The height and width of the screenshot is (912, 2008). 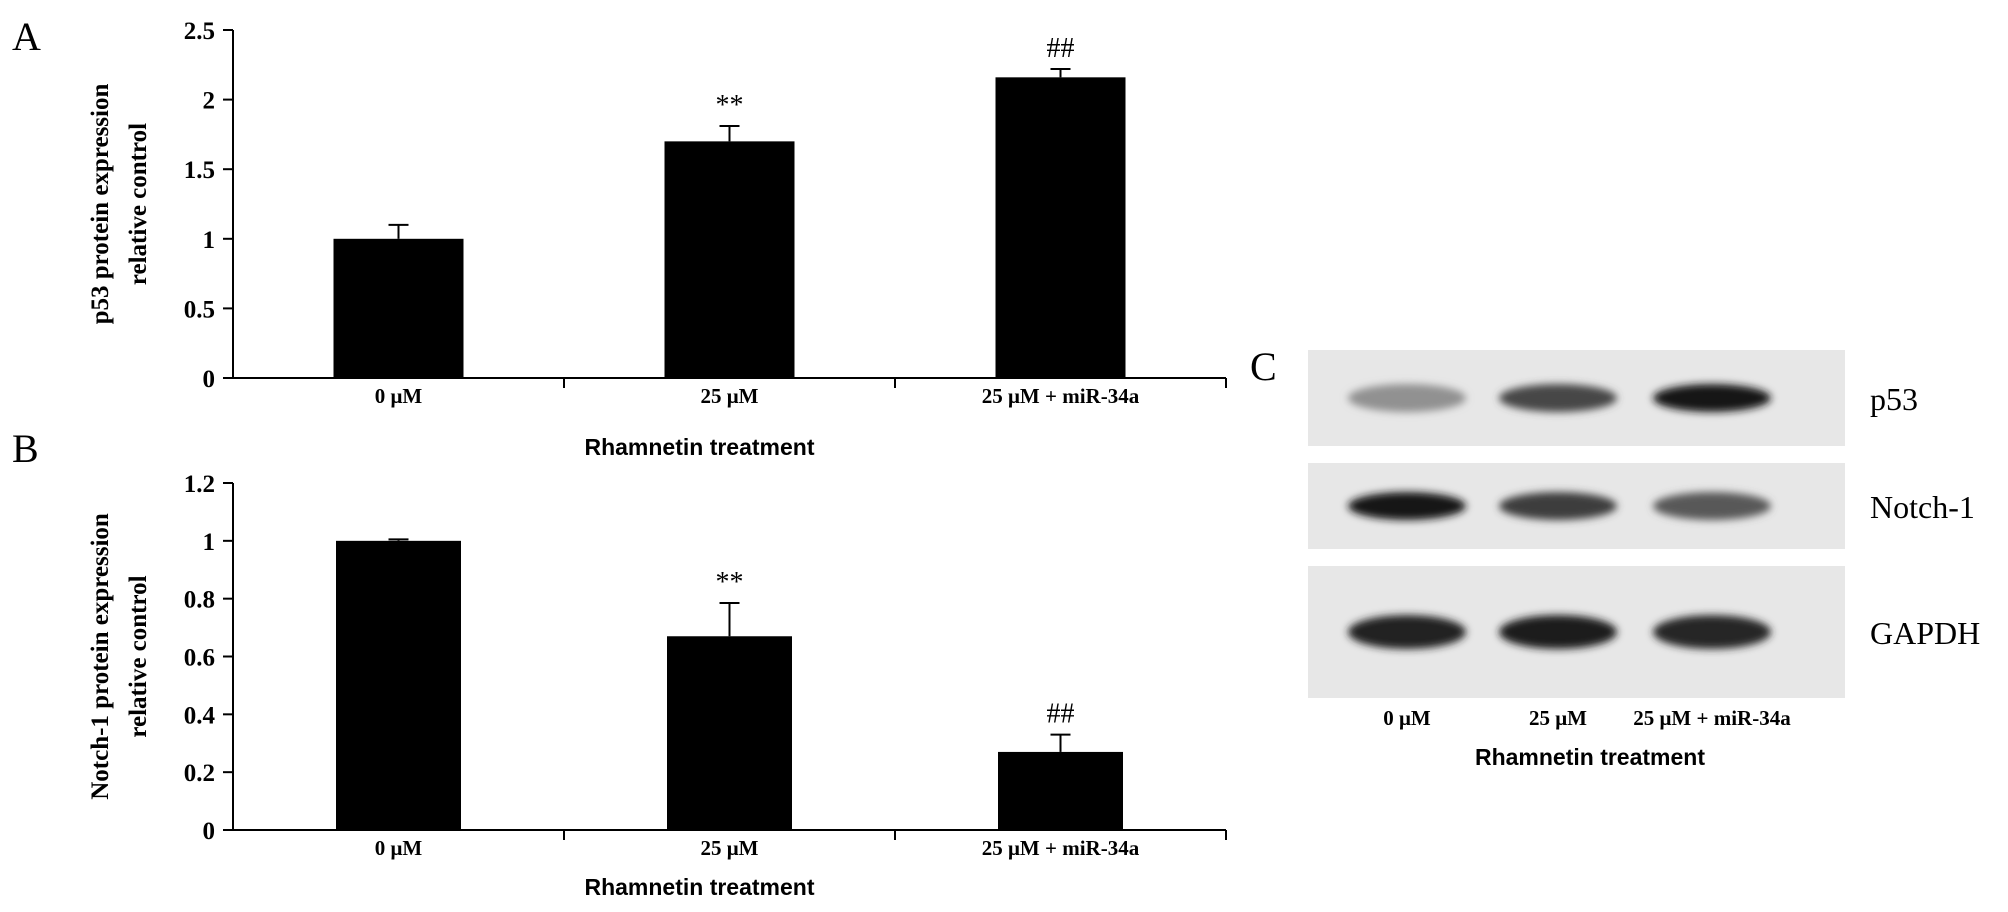 What do you see at coordinates (699, 887) in the screenshot?
I see `chart-b-xlabel: Rhamnetin treatment` at bounding box center [699, 887].